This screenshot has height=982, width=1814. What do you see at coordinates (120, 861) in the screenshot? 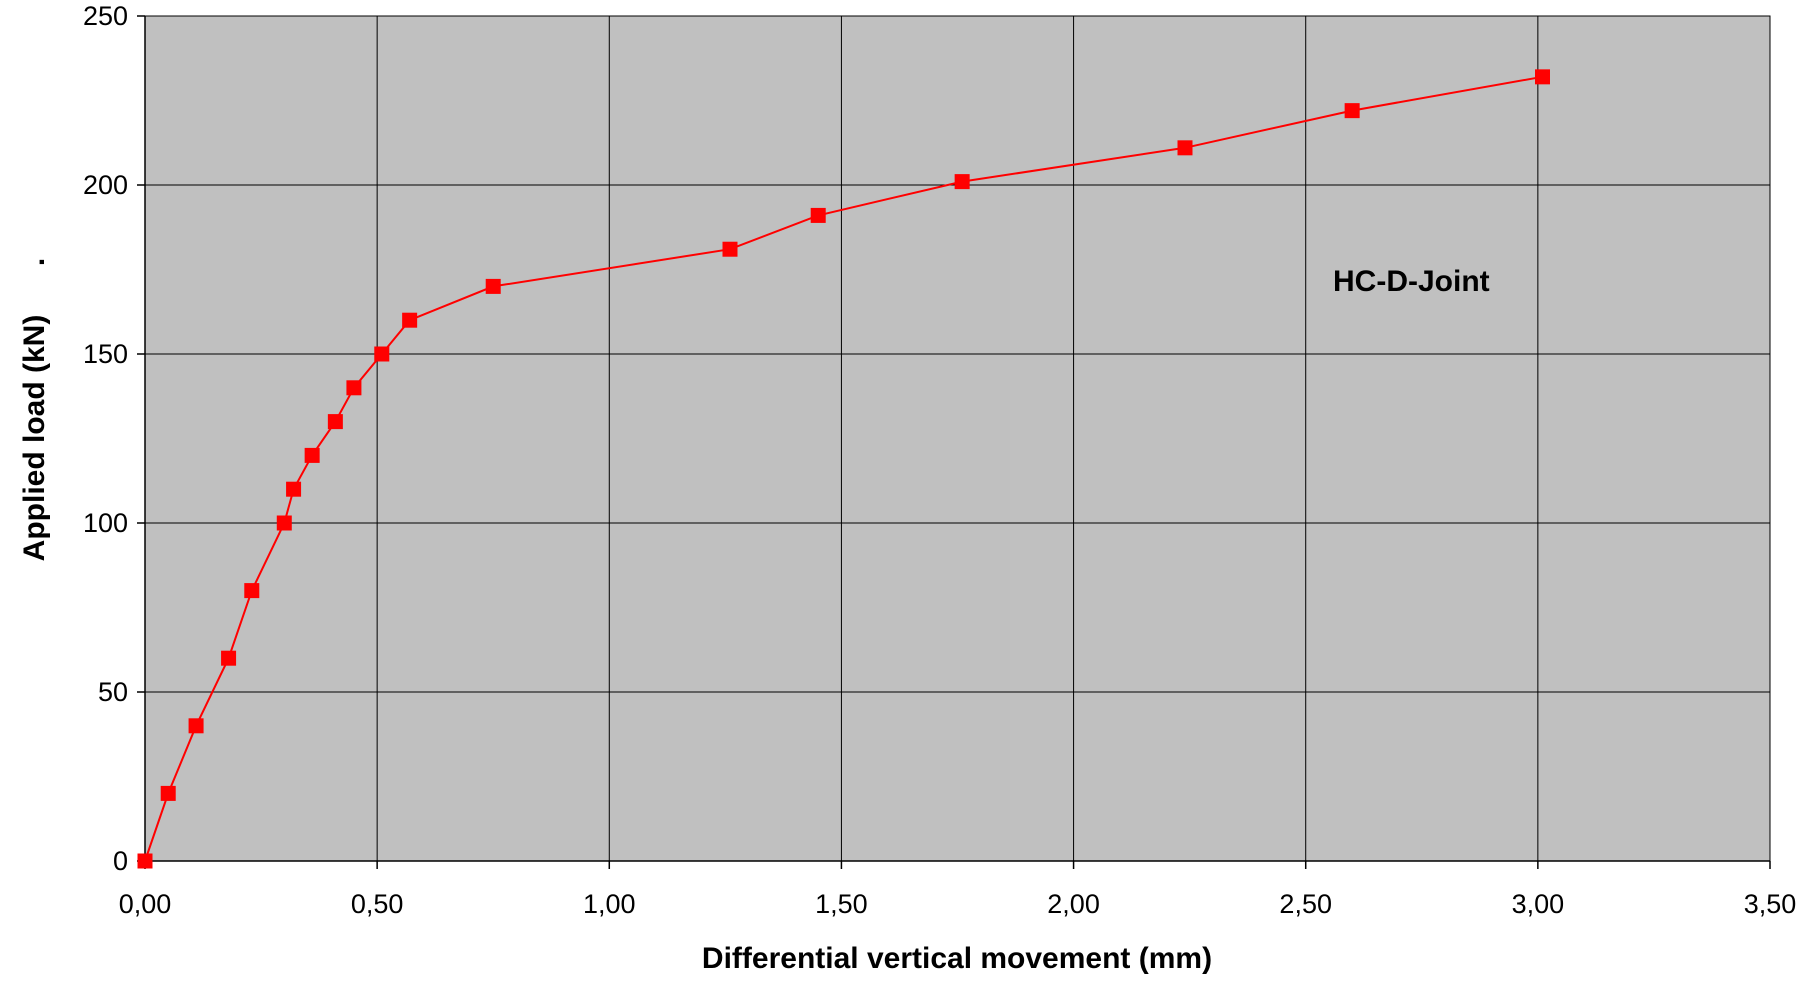
I see `y-tick-label-0: 0` at bounding box center [120, 861].